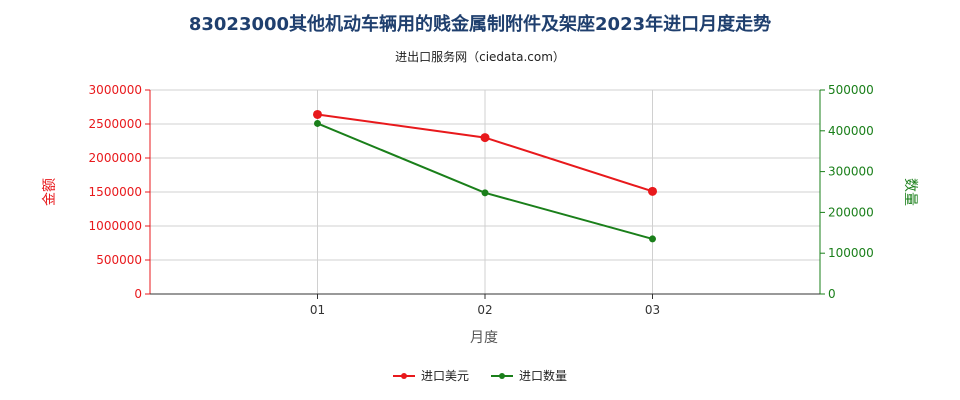 The width and height of the screenshot is (960, 400). What do you see at coordinates (484, 310) in the screenshot?
I see `x-axis-tick-label: 02` at bounding box center [484, 310].